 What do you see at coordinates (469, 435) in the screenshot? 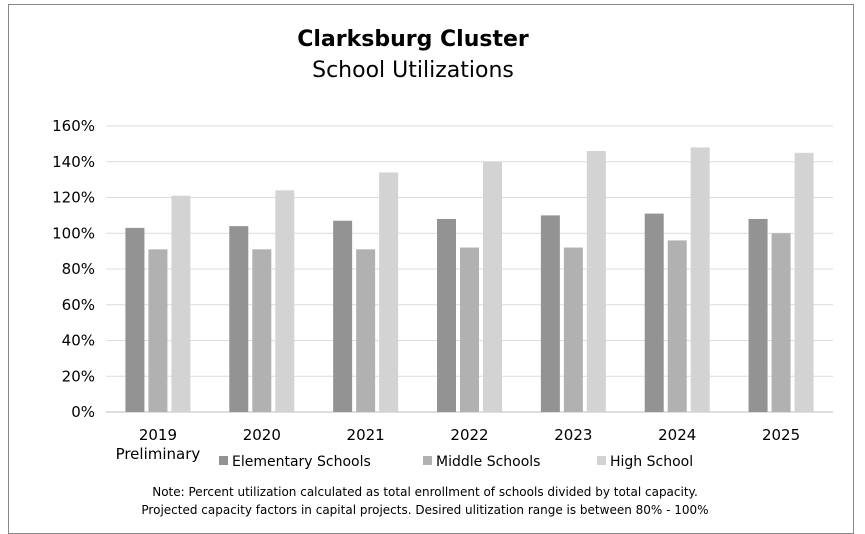
I see `x-category-label: 2022` at bounding box center [469, 435].